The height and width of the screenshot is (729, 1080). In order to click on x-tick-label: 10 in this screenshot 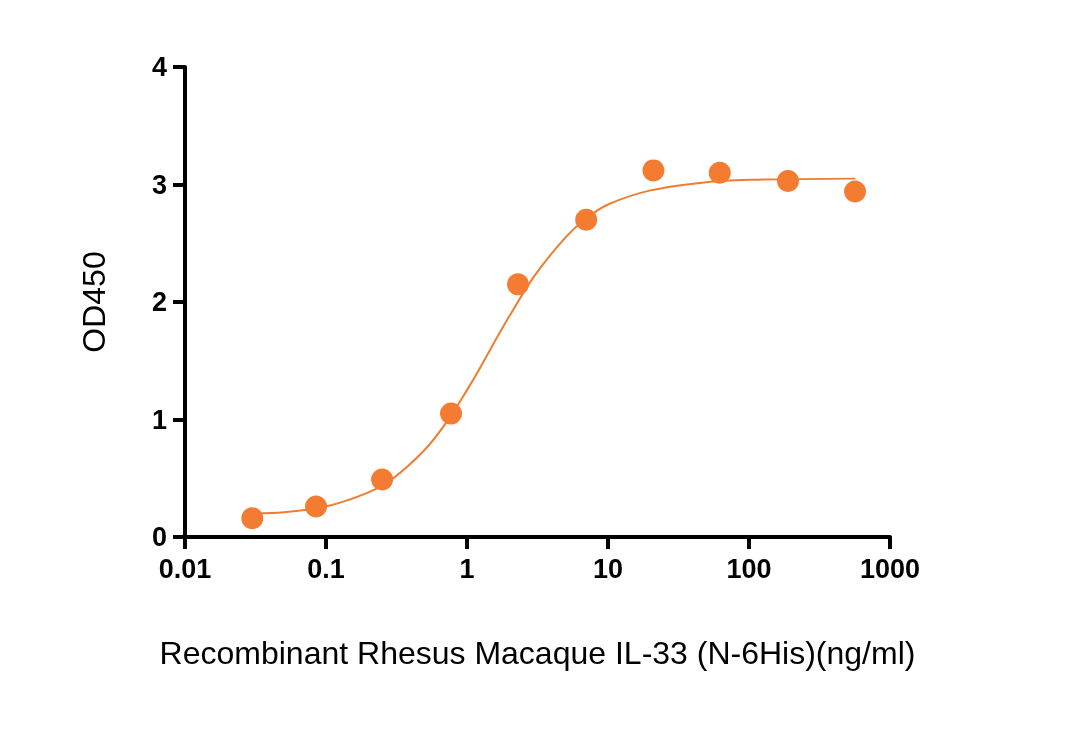, I will do `click(608, 568)`.